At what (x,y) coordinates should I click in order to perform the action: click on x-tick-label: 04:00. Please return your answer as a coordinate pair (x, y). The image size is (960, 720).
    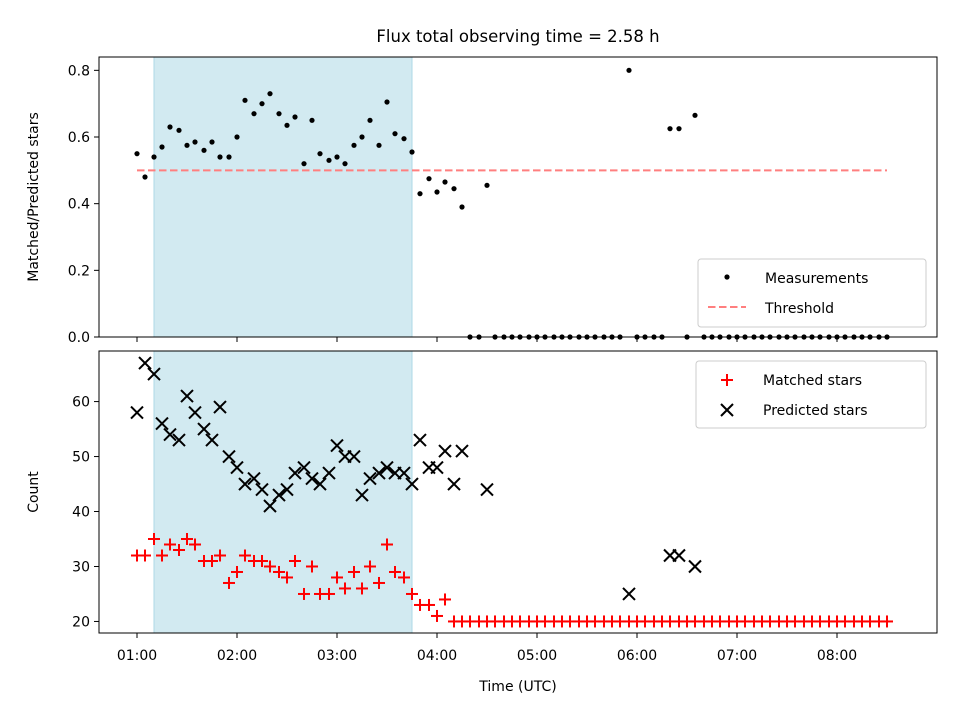
    Looking at the image, I should click on (437, 656).